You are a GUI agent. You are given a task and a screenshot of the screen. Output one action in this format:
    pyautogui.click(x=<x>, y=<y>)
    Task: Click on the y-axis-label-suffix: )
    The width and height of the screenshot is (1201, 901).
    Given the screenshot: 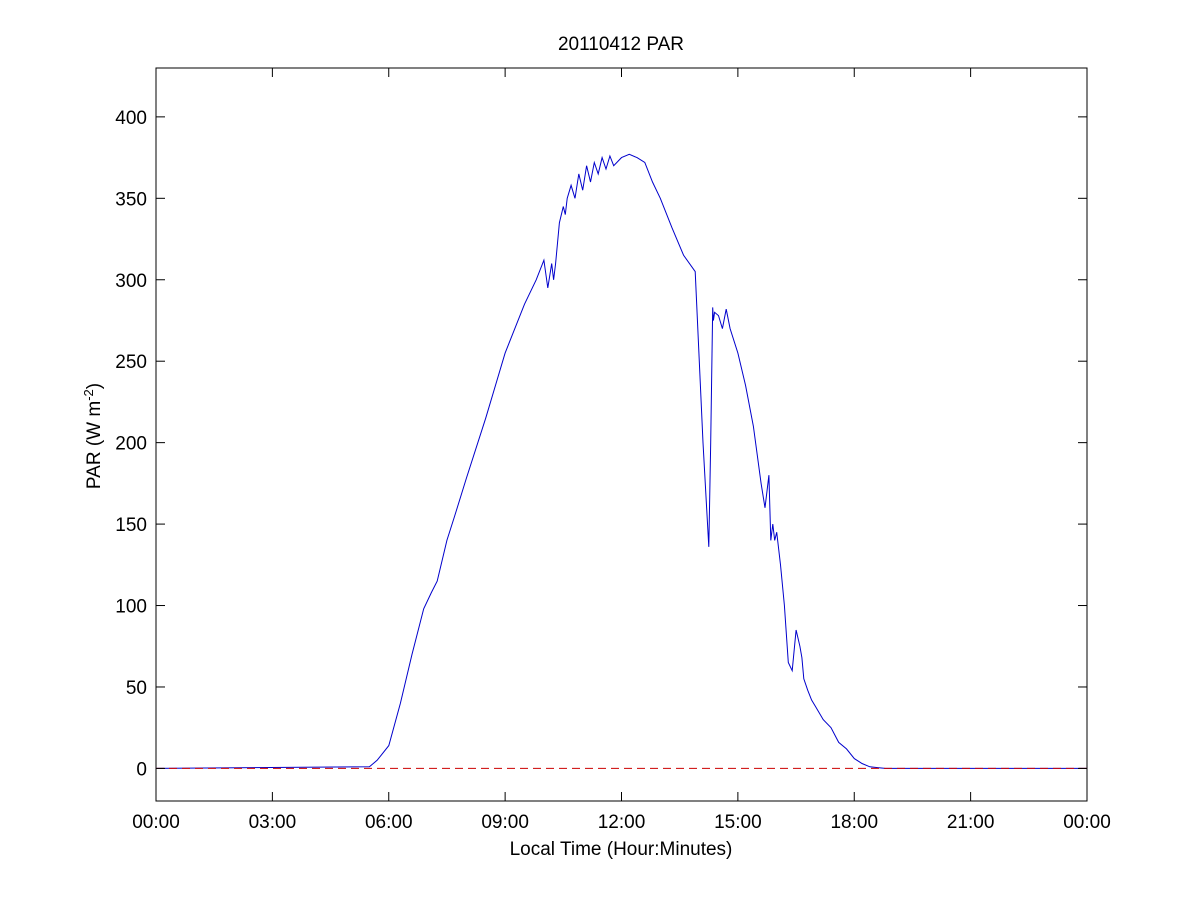 What is the action you would take?
    pyautogui.click(x=94, y=386)
    